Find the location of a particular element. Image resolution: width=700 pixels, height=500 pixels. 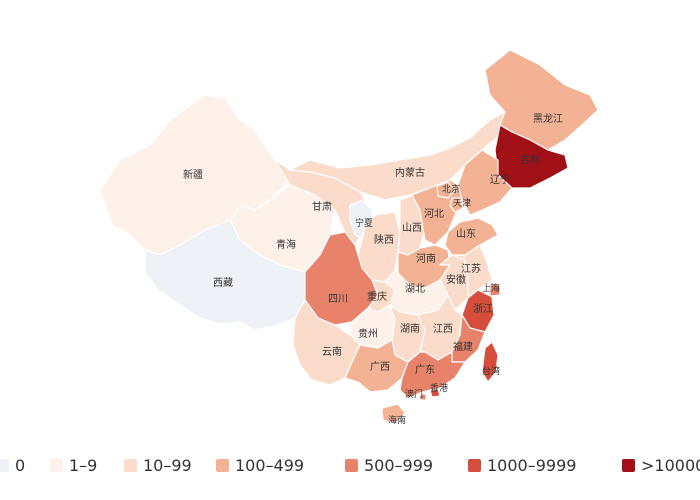

province-label-chongqing: 重庆 is located at coordinates (377, 296).